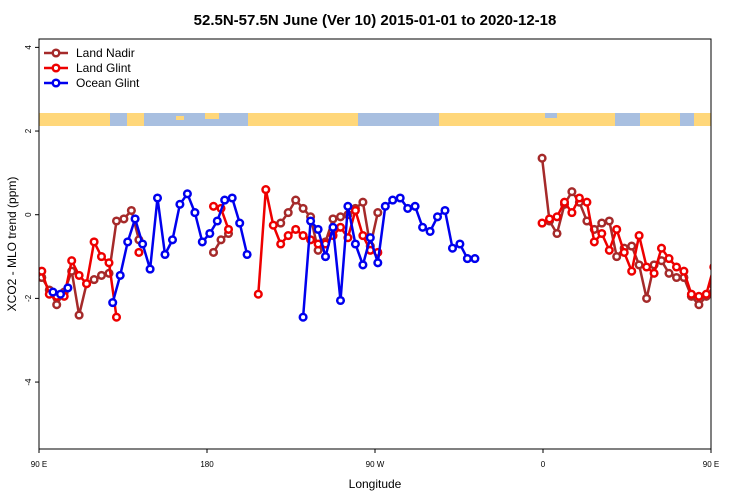  I want to click on y-tick-label: -4, so click(28, 382).